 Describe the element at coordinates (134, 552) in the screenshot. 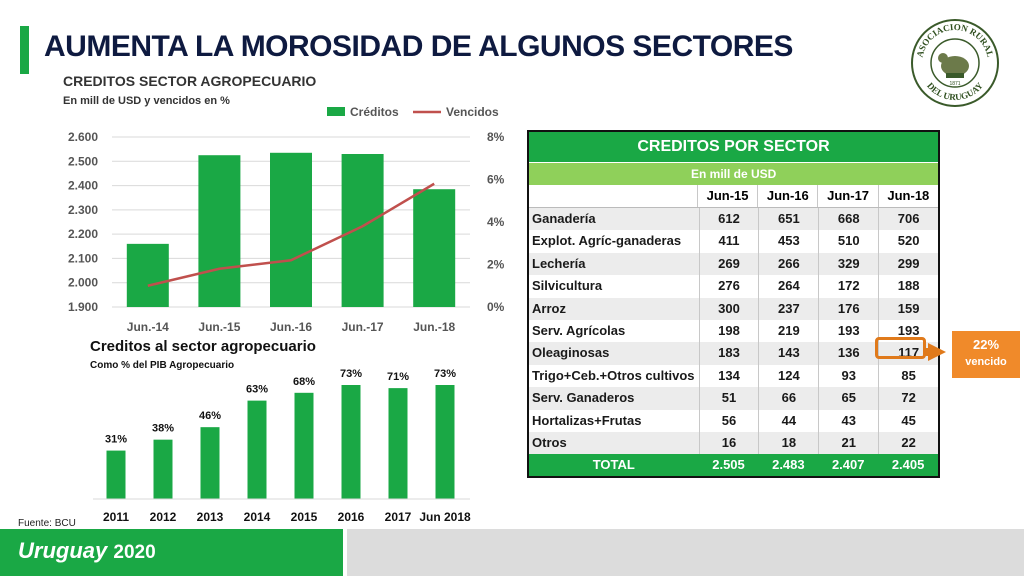

I see `footer-year: 2020` at that location.